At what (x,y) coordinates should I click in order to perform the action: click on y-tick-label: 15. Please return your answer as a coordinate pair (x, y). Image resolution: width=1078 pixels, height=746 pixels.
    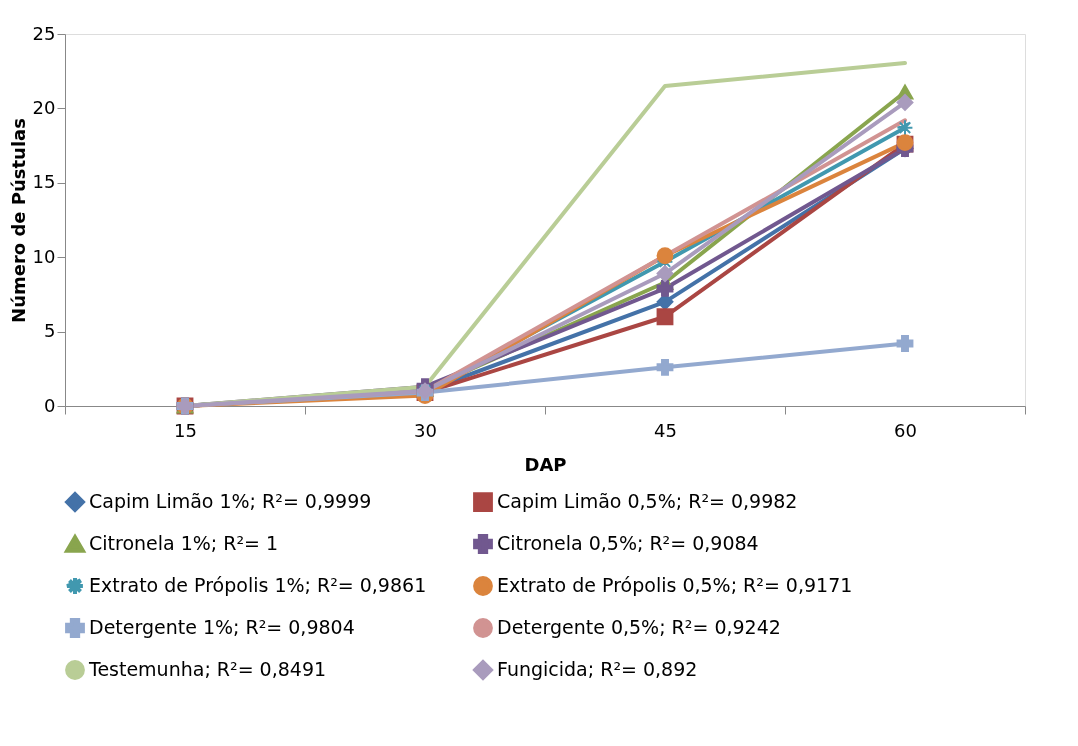
    Looking at the image, I should click on (44, 182).